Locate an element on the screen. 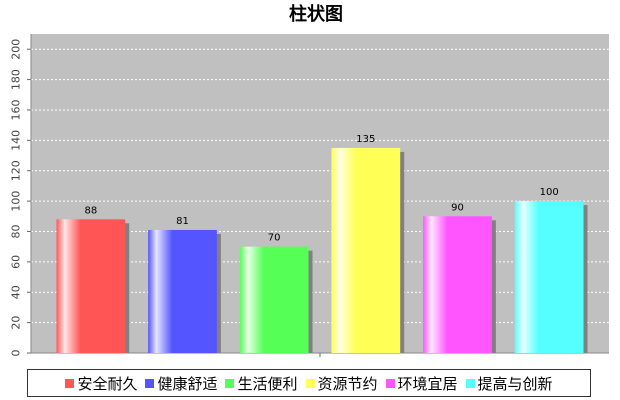 The height and width of the screenshot is (400, 620). y-tick-label: 60 is located at coordinates (16, 262).